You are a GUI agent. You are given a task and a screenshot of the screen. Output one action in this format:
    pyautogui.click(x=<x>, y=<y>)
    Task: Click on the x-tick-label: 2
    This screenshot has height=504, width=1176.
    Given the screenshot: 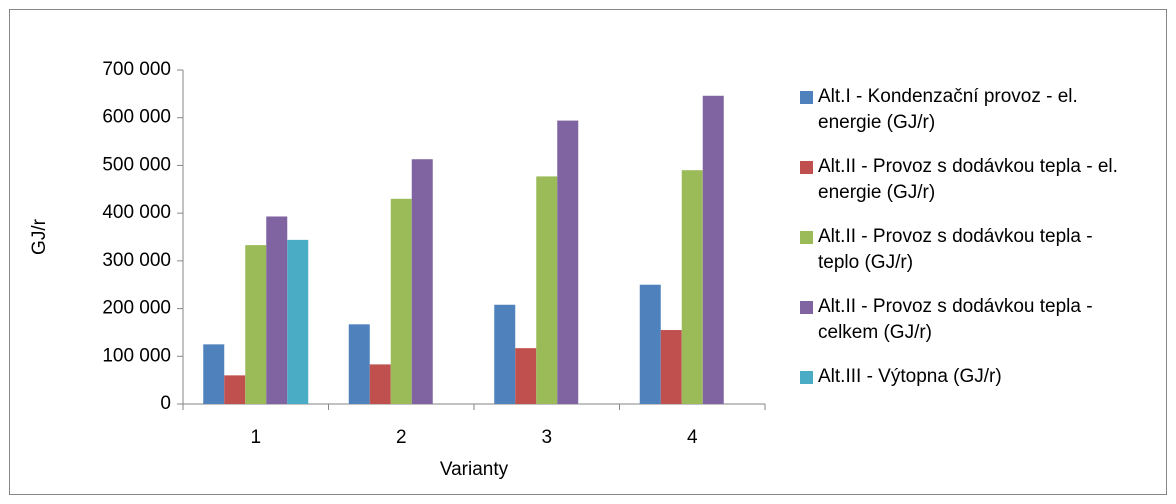 What is the action you would take?
    pyautogui.click(x=401, y=437)
    